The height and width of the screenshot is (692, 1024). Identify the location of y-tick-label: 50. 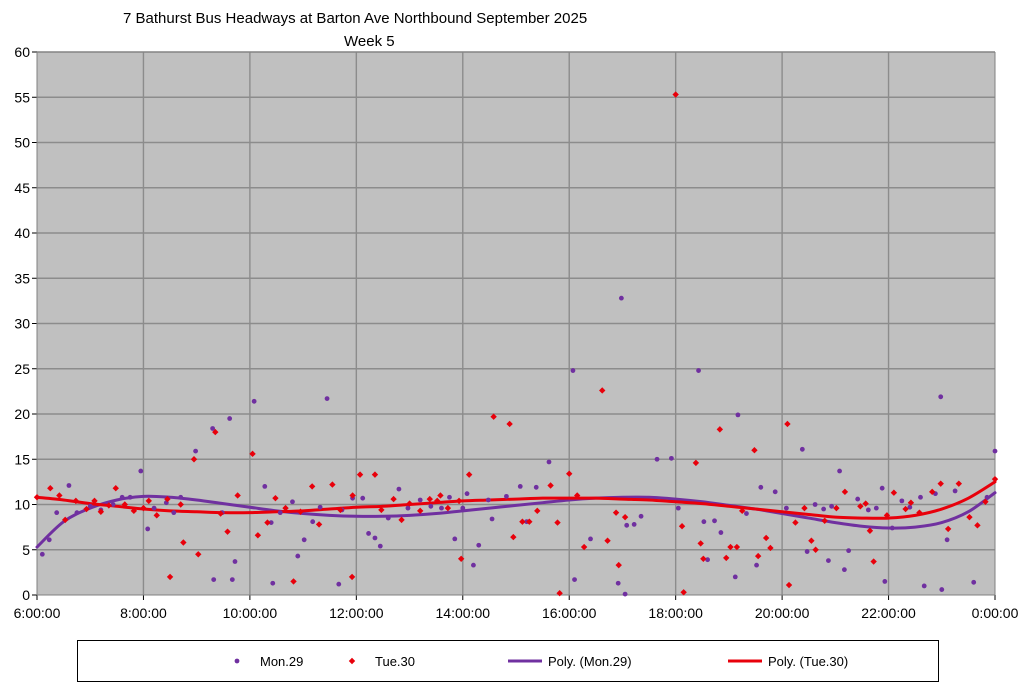
(22, 143).